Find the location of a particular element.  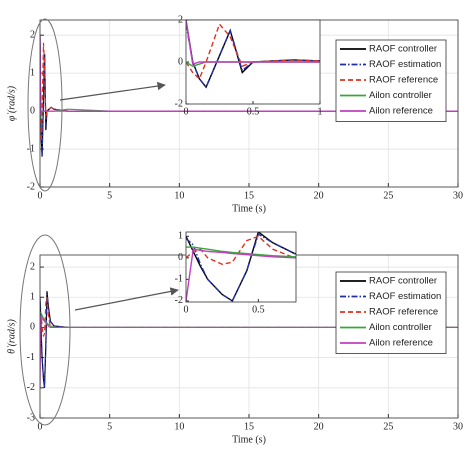

inset: 0 0.5 -2 -1 0 1 is located at coordinates (236, 273).